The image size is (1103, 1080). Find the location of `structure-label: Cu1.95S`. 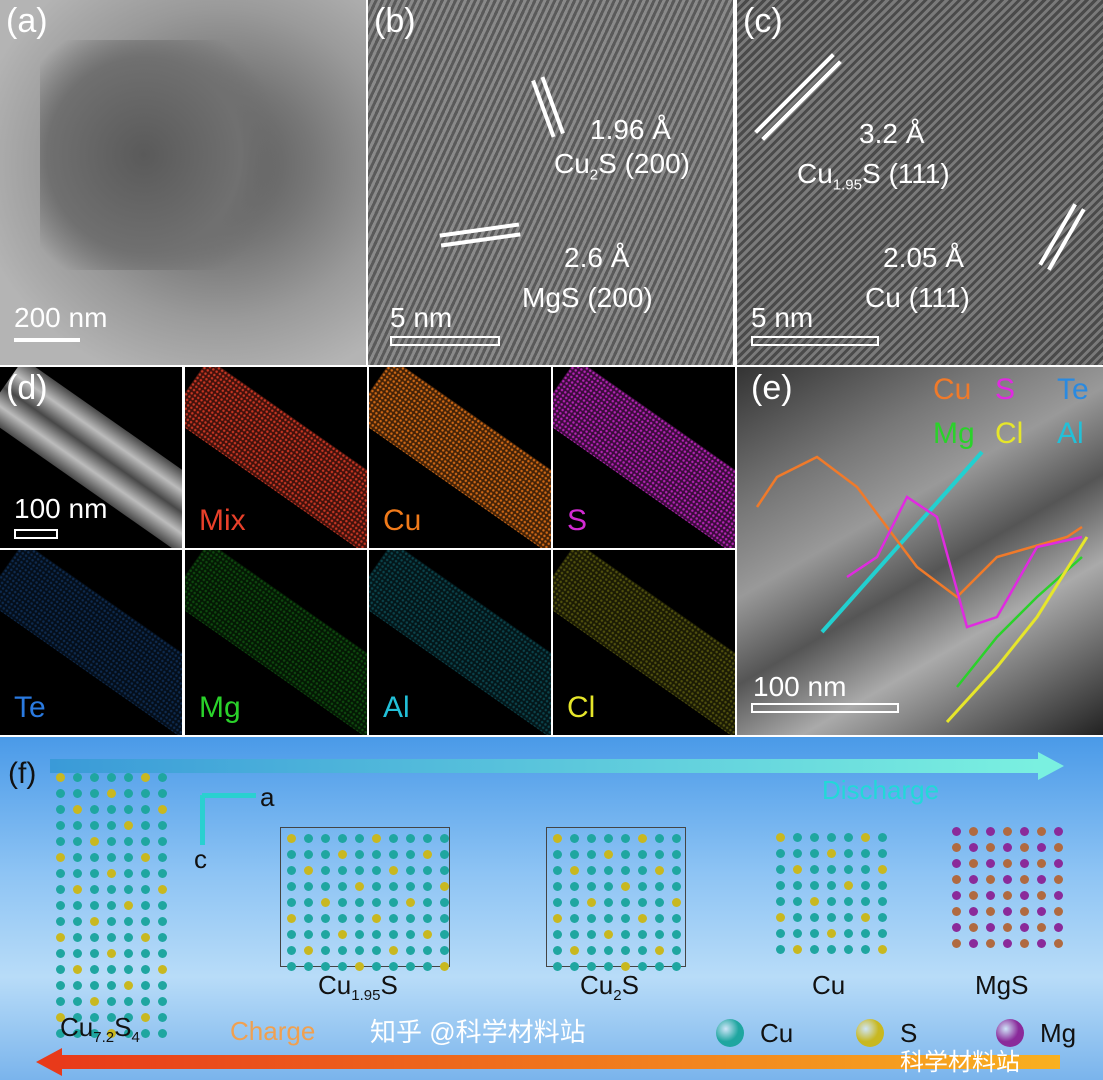

structure-label: Cu1.95S is located at coordinates (358, 988).